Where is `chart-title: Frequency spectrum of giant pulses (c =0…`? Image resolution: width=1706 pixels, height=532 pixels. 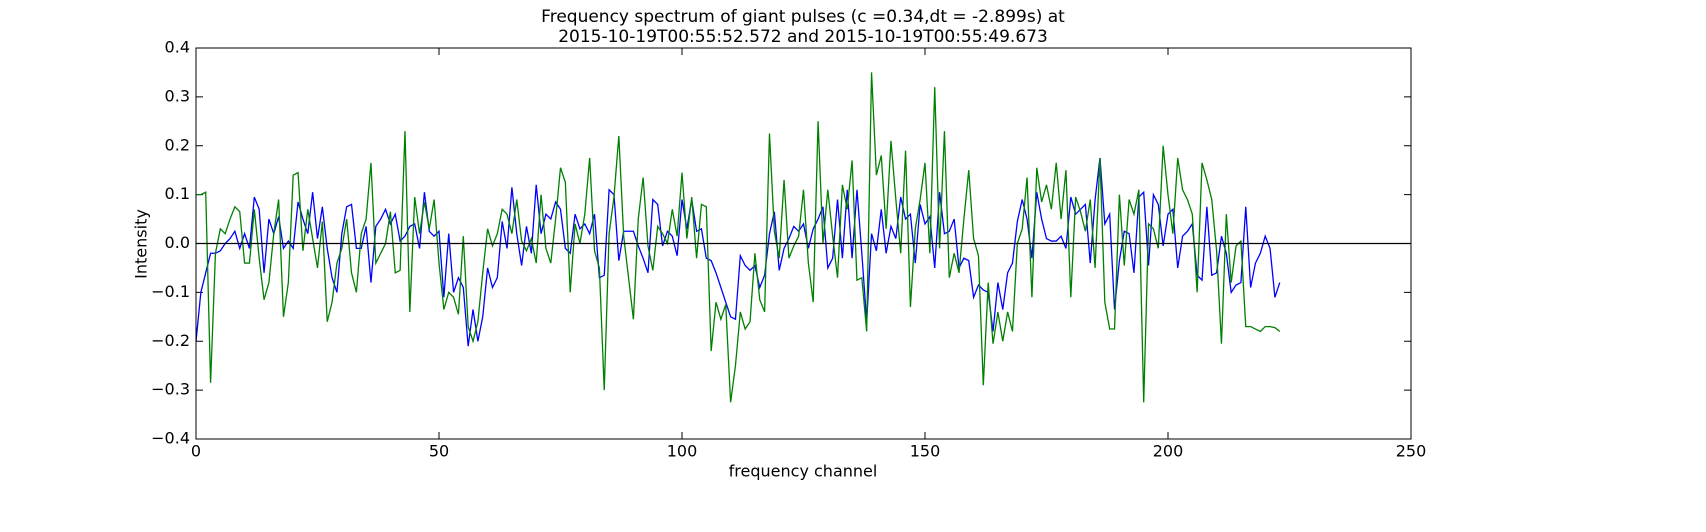 chart-title: Frequency spectrum of giant pulses (c =0… is located at coordinates (803, 17).